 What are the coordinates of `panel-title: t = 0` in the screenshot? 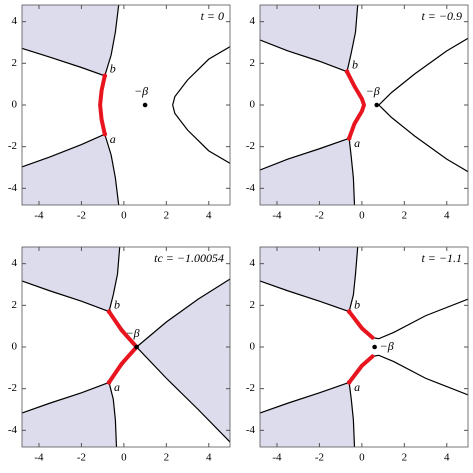 It's located at (212, 16).